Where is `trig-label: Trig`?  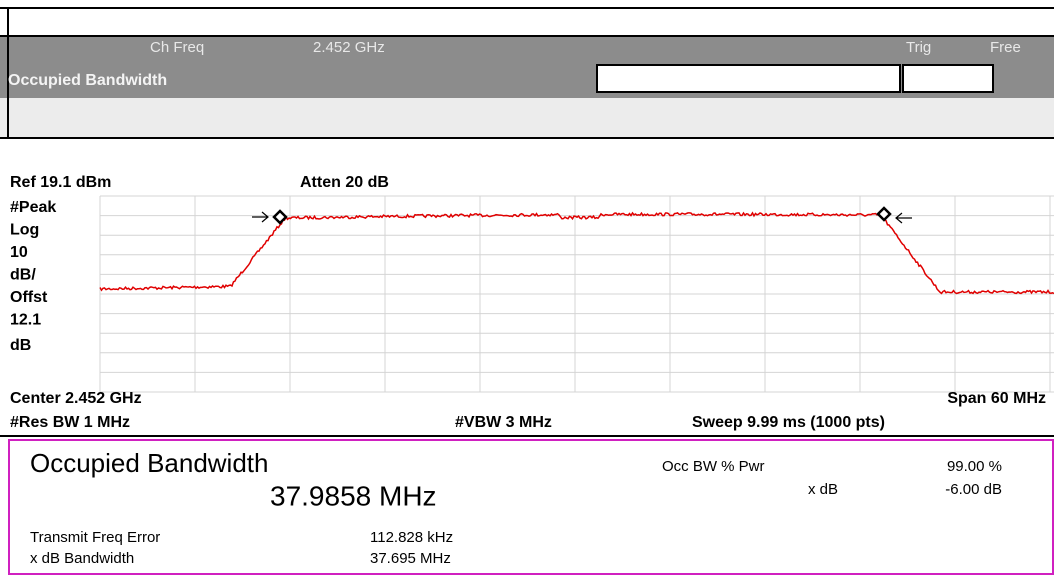
trig-label: Trig is located at coordinates (918, 47).